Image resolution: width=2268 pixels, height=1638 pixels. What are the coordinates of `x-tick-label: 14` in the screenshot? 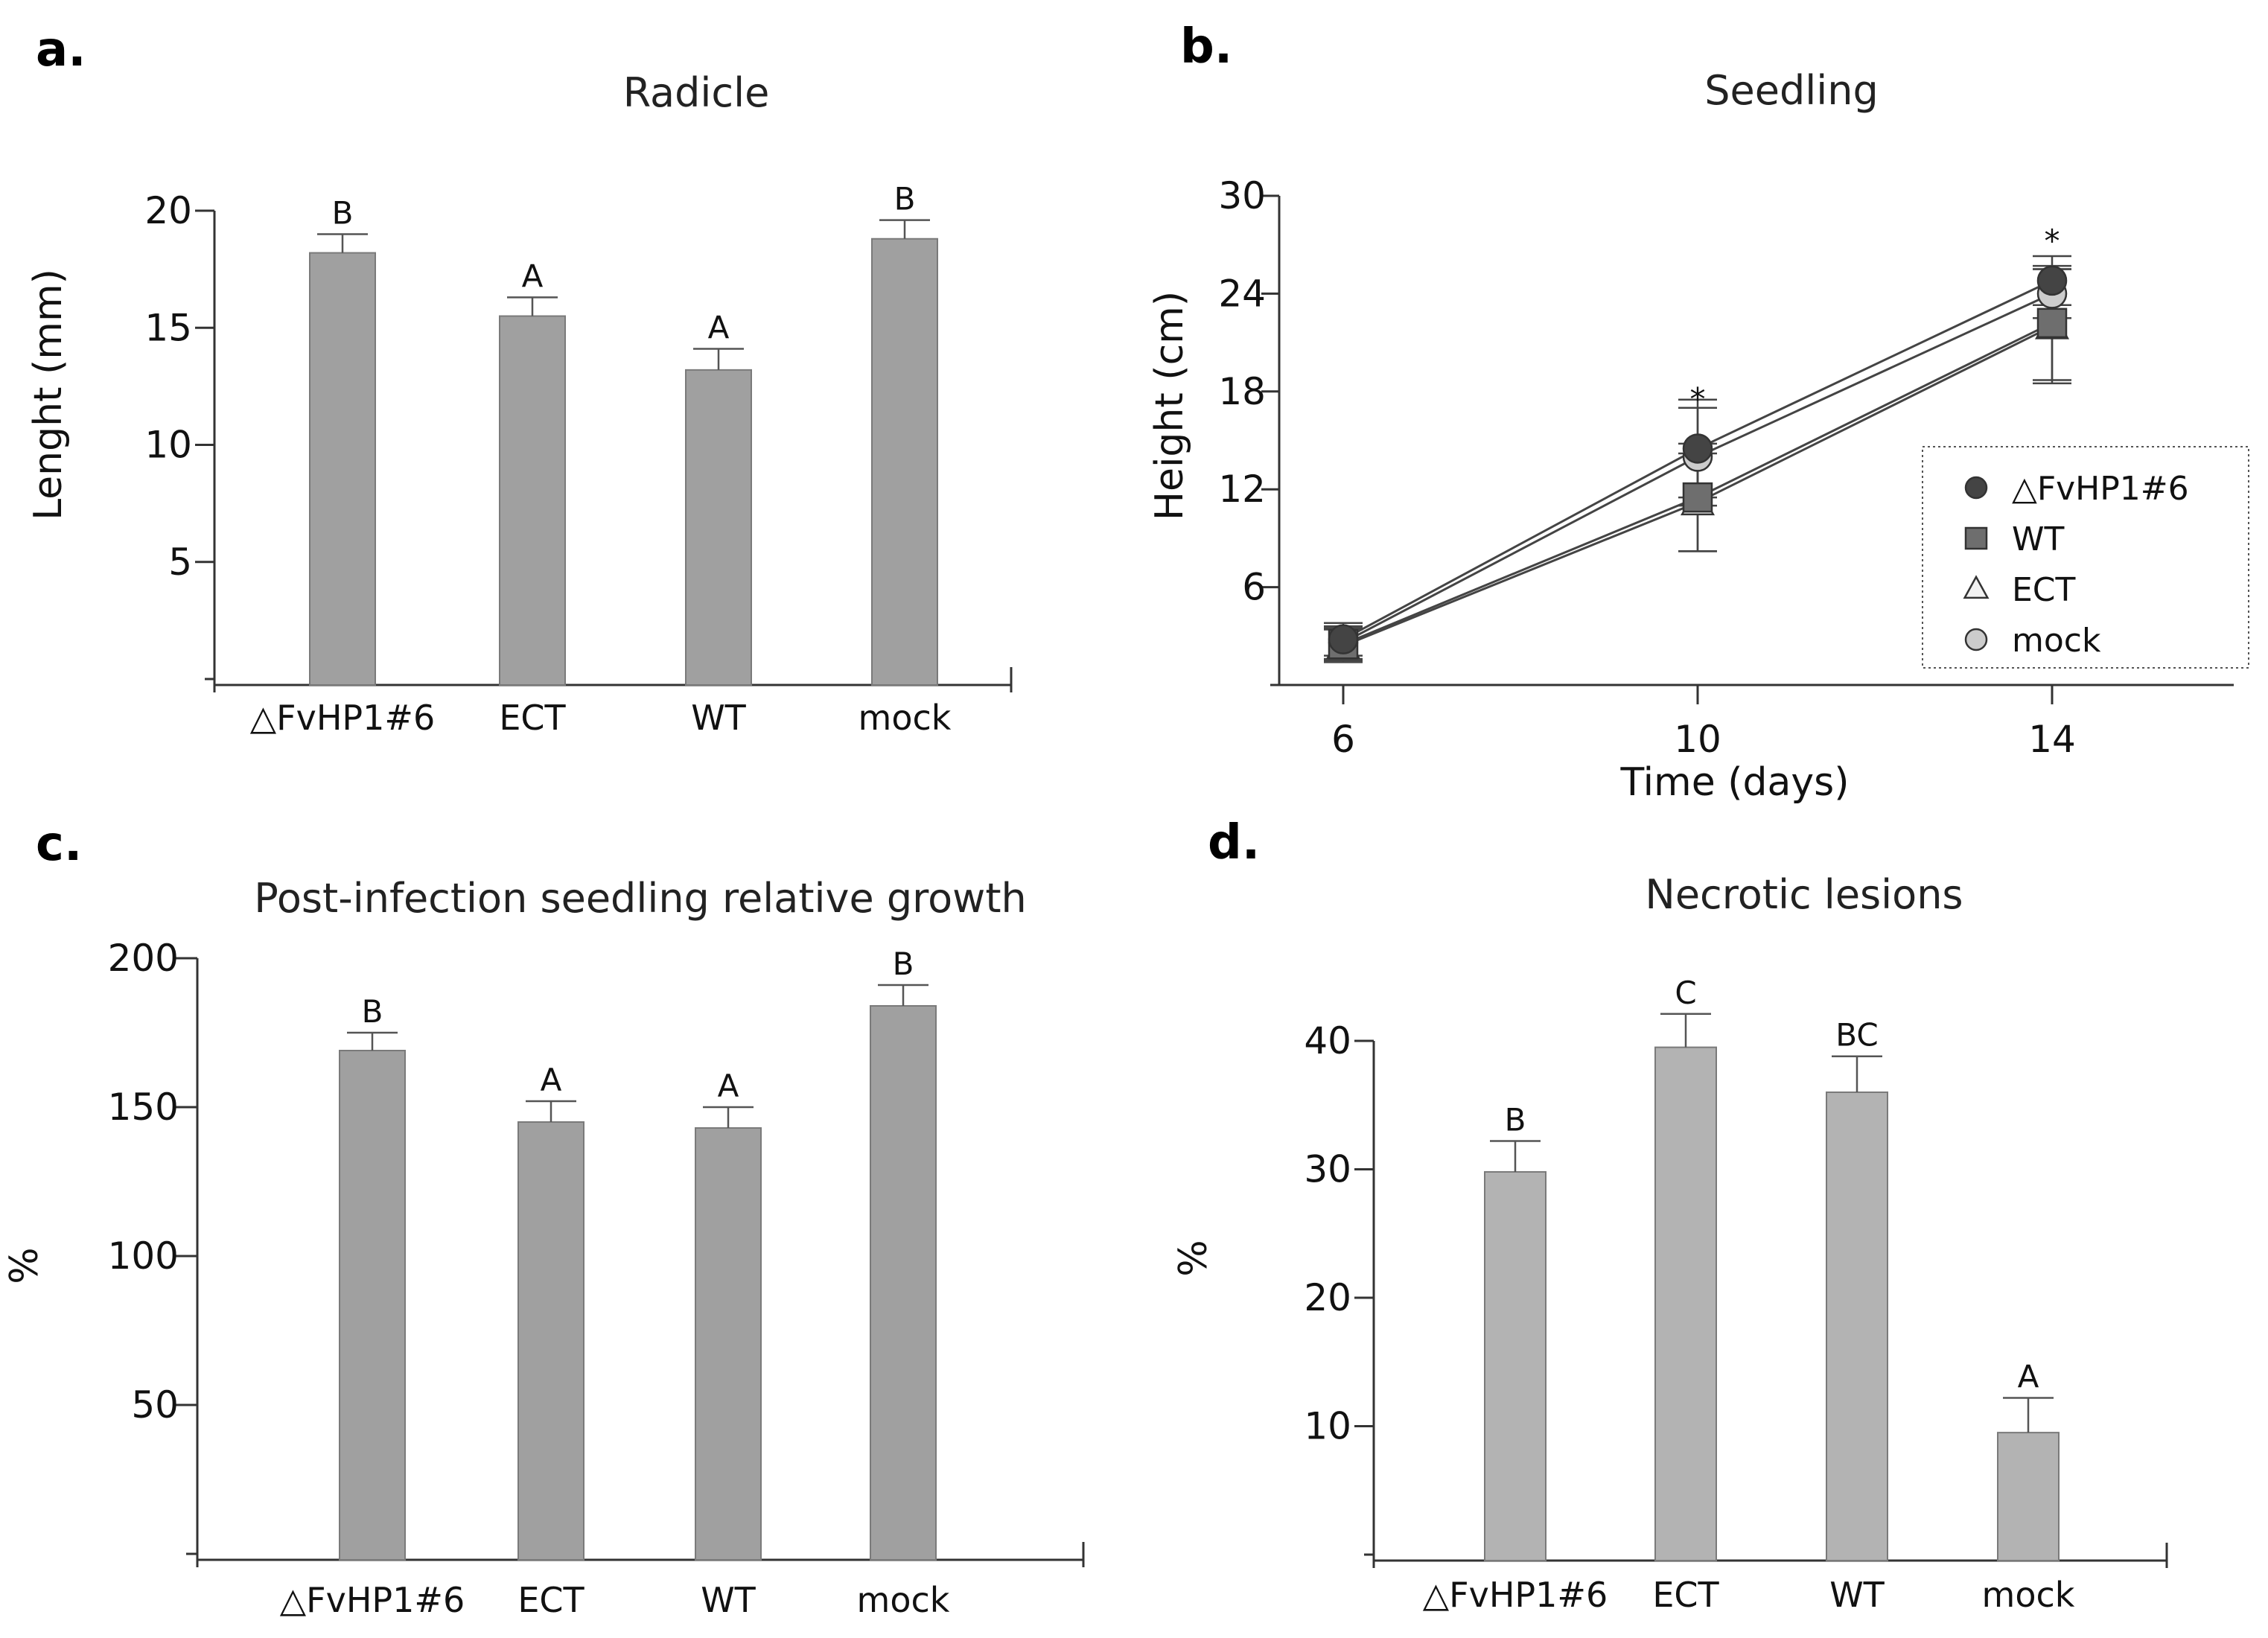 It's located at (2052, 739).